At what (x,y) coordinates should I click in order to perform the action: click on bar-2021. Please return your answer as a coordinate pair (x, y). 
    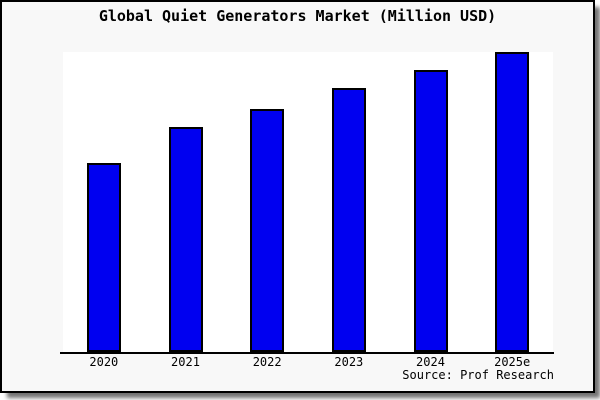
    Looking at the image, I should click on (185, 239).